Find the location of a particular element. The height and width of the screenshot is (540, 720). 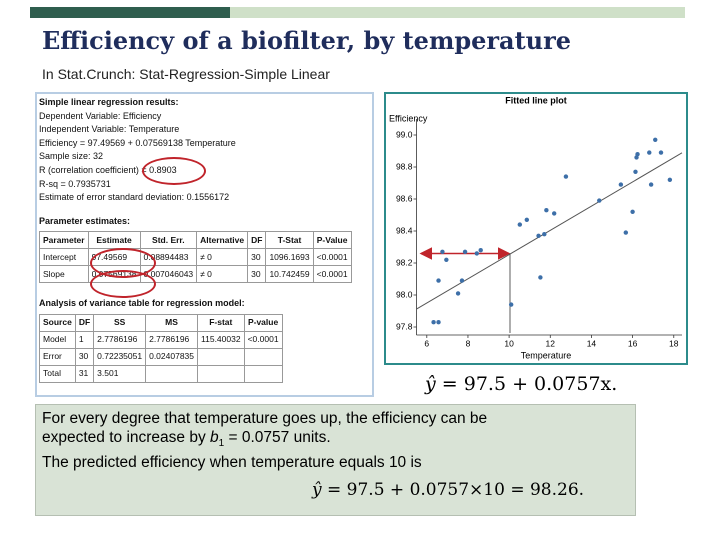

banner is located at coordinates (357, 12).